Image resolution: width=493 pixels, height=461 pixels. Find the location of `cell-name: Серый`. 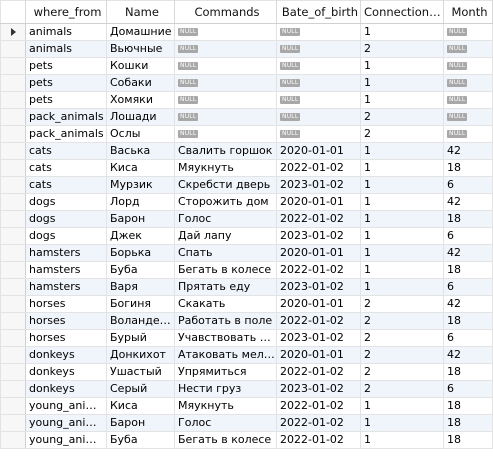

cell-name: Серый is located at coordinates (140, 389).